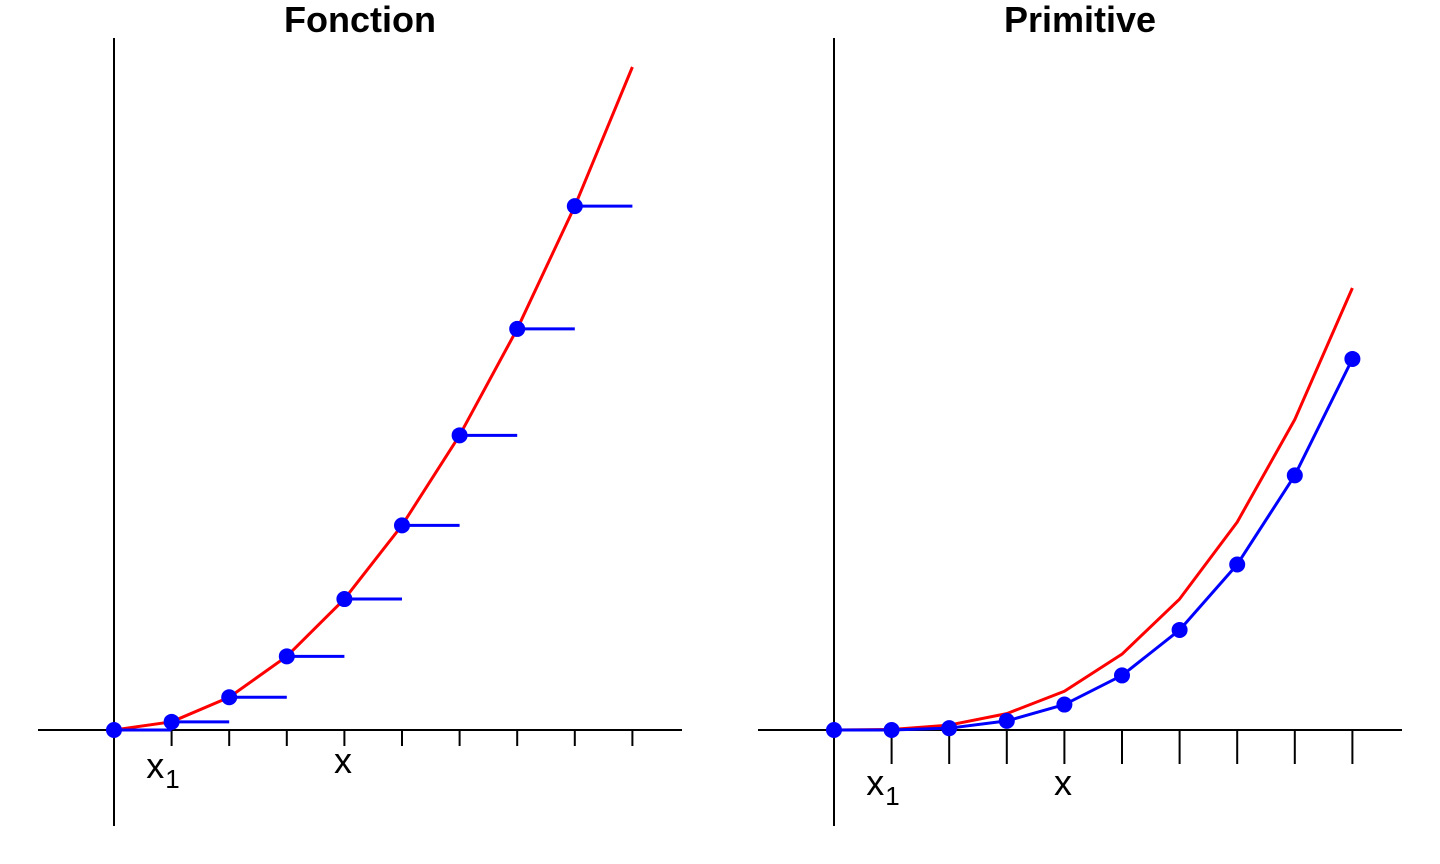 The width and height of the screenshot is (1440, 864). Describe the element at coordinates (1063, 782) in the screenshot. I see `tick-label-x-primitive: x` at that location.